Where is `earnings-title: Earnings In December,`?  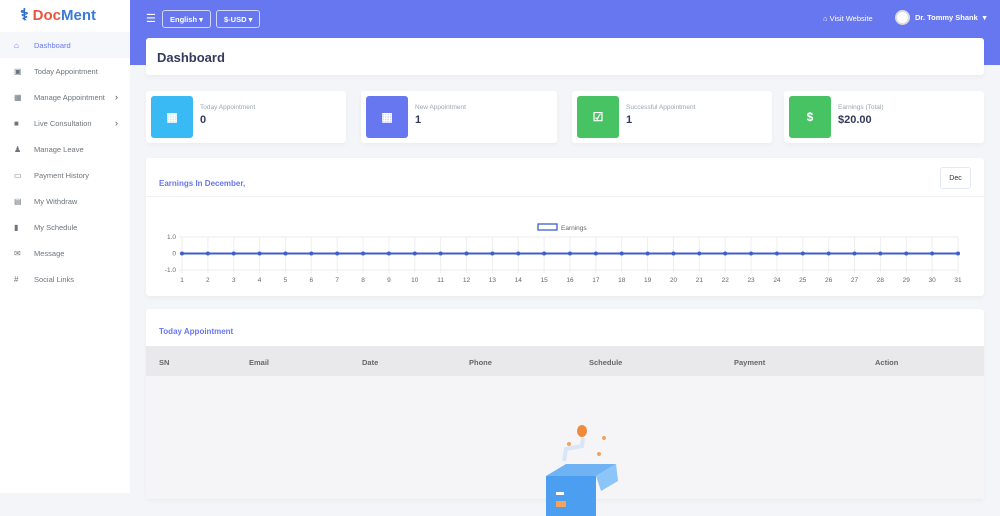 earnings-title: Earnings In December, is located at coordinates (202, 183).